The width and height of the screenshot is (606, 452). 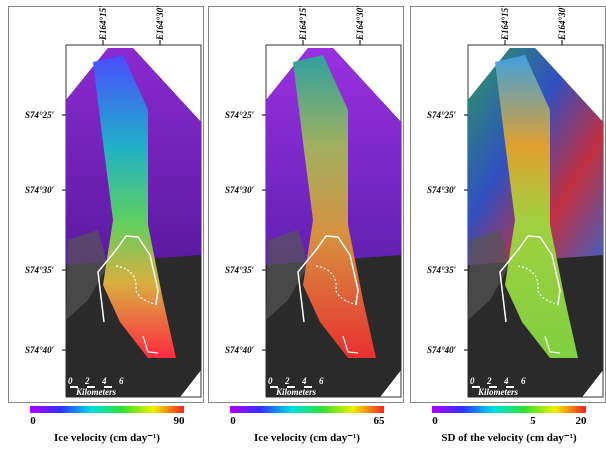 What do you see at coordinates (180, 421) in the screenshot?
I see `colorbar-tick: 90` at bounding box center [180, 421].